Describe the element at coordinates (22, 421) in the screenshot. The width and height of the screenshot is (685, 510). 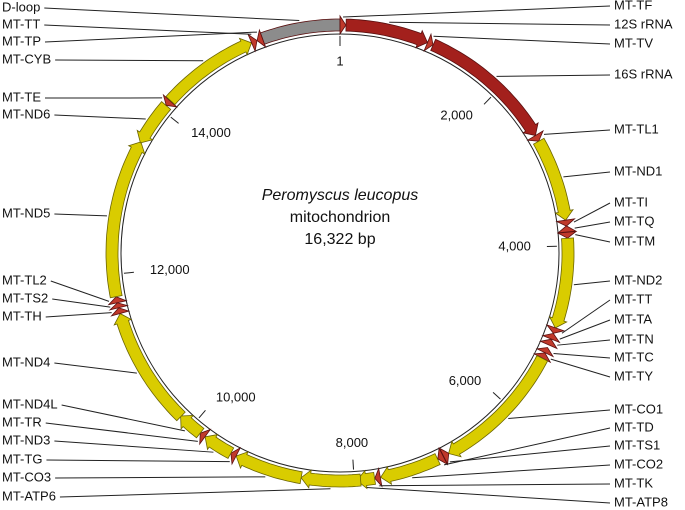
I see `feature-label: MT-TR` at that location.